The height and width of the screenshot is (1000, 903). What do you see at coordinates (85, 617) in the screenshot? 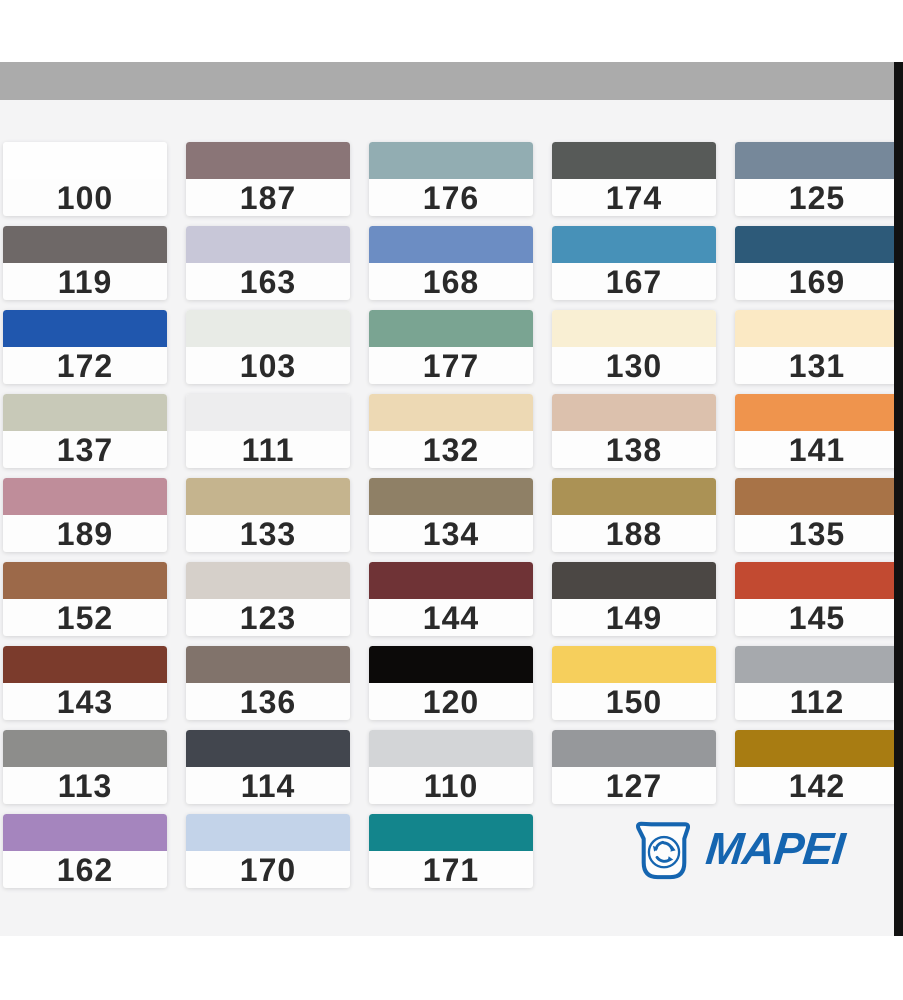
I see `swatch-code: 152` at bounding box center [85, 617].